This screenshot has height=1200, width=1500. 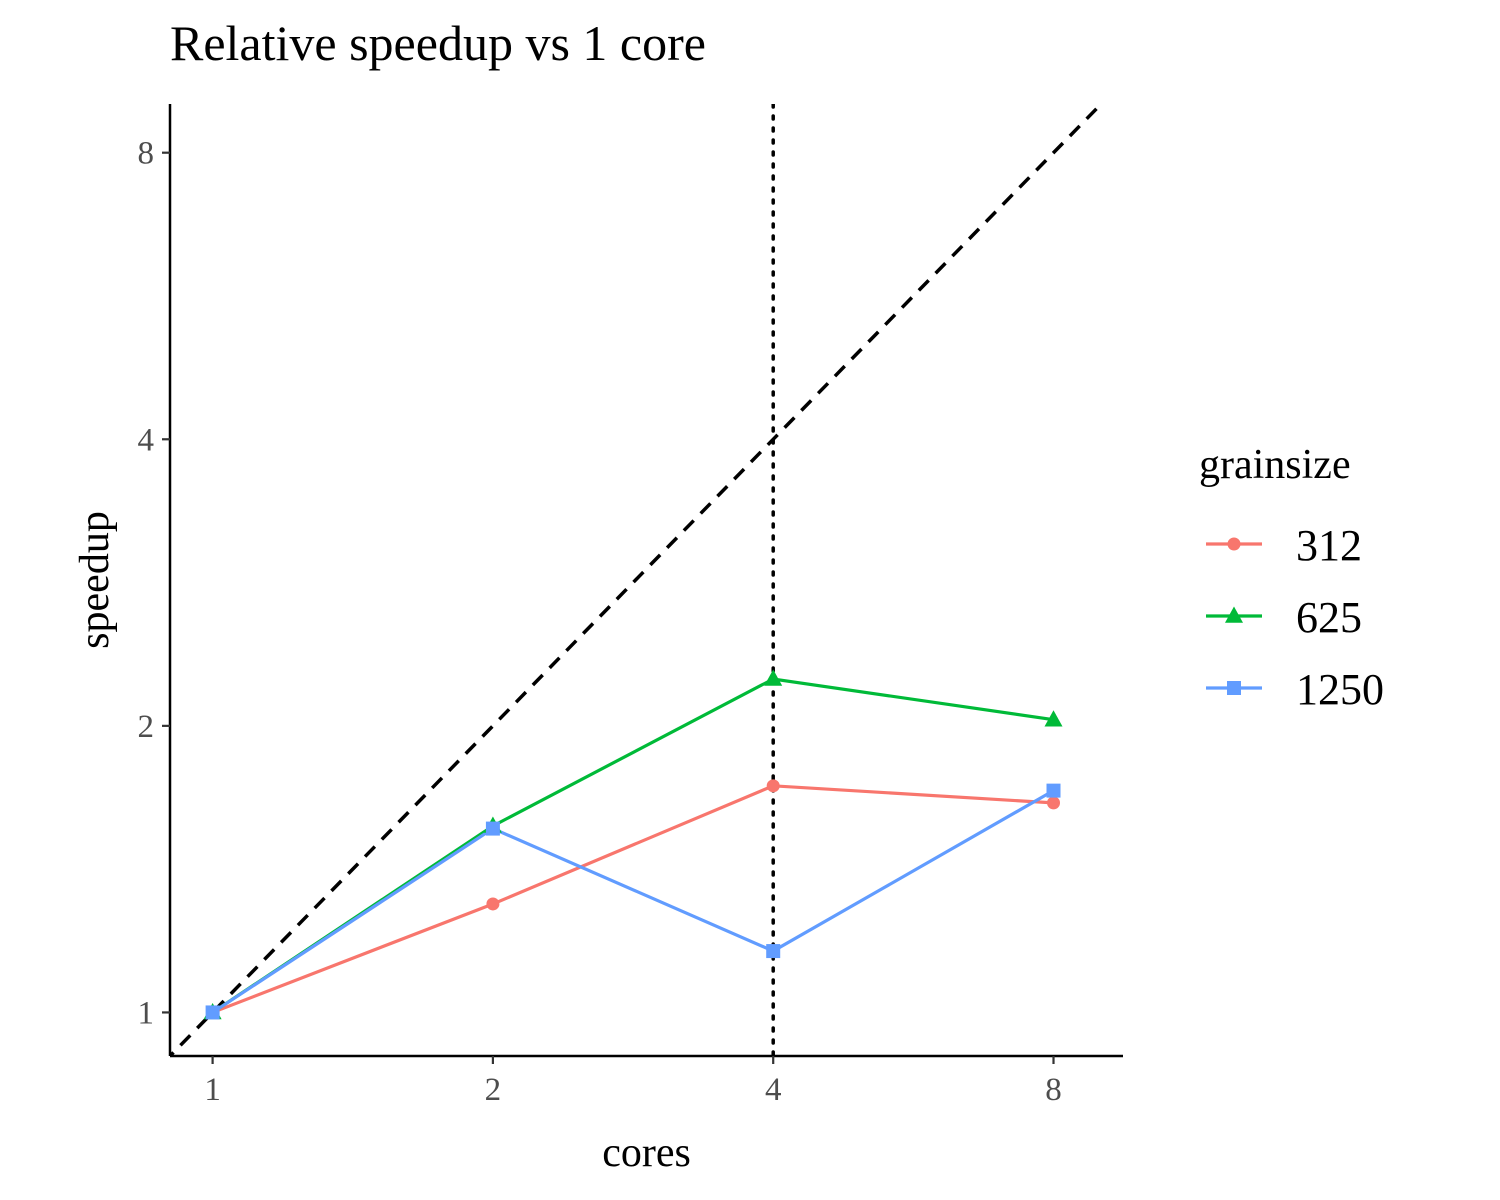 I want to click on x-tick-label: 4, so click(x=773, y=1090).